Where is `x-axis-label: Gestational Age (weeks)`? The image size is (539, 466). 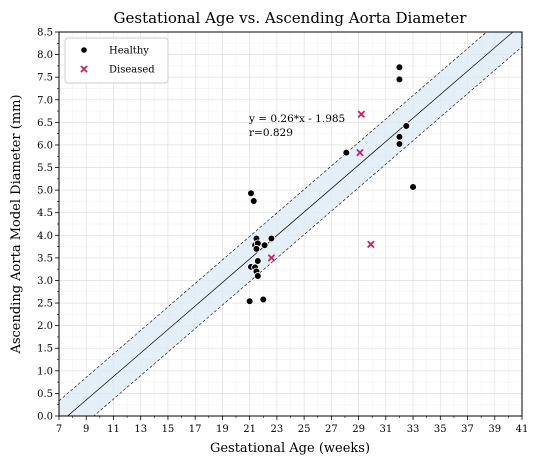 x-axis-label: Gestational Age (weeks) is located at coordinates (290, 448).